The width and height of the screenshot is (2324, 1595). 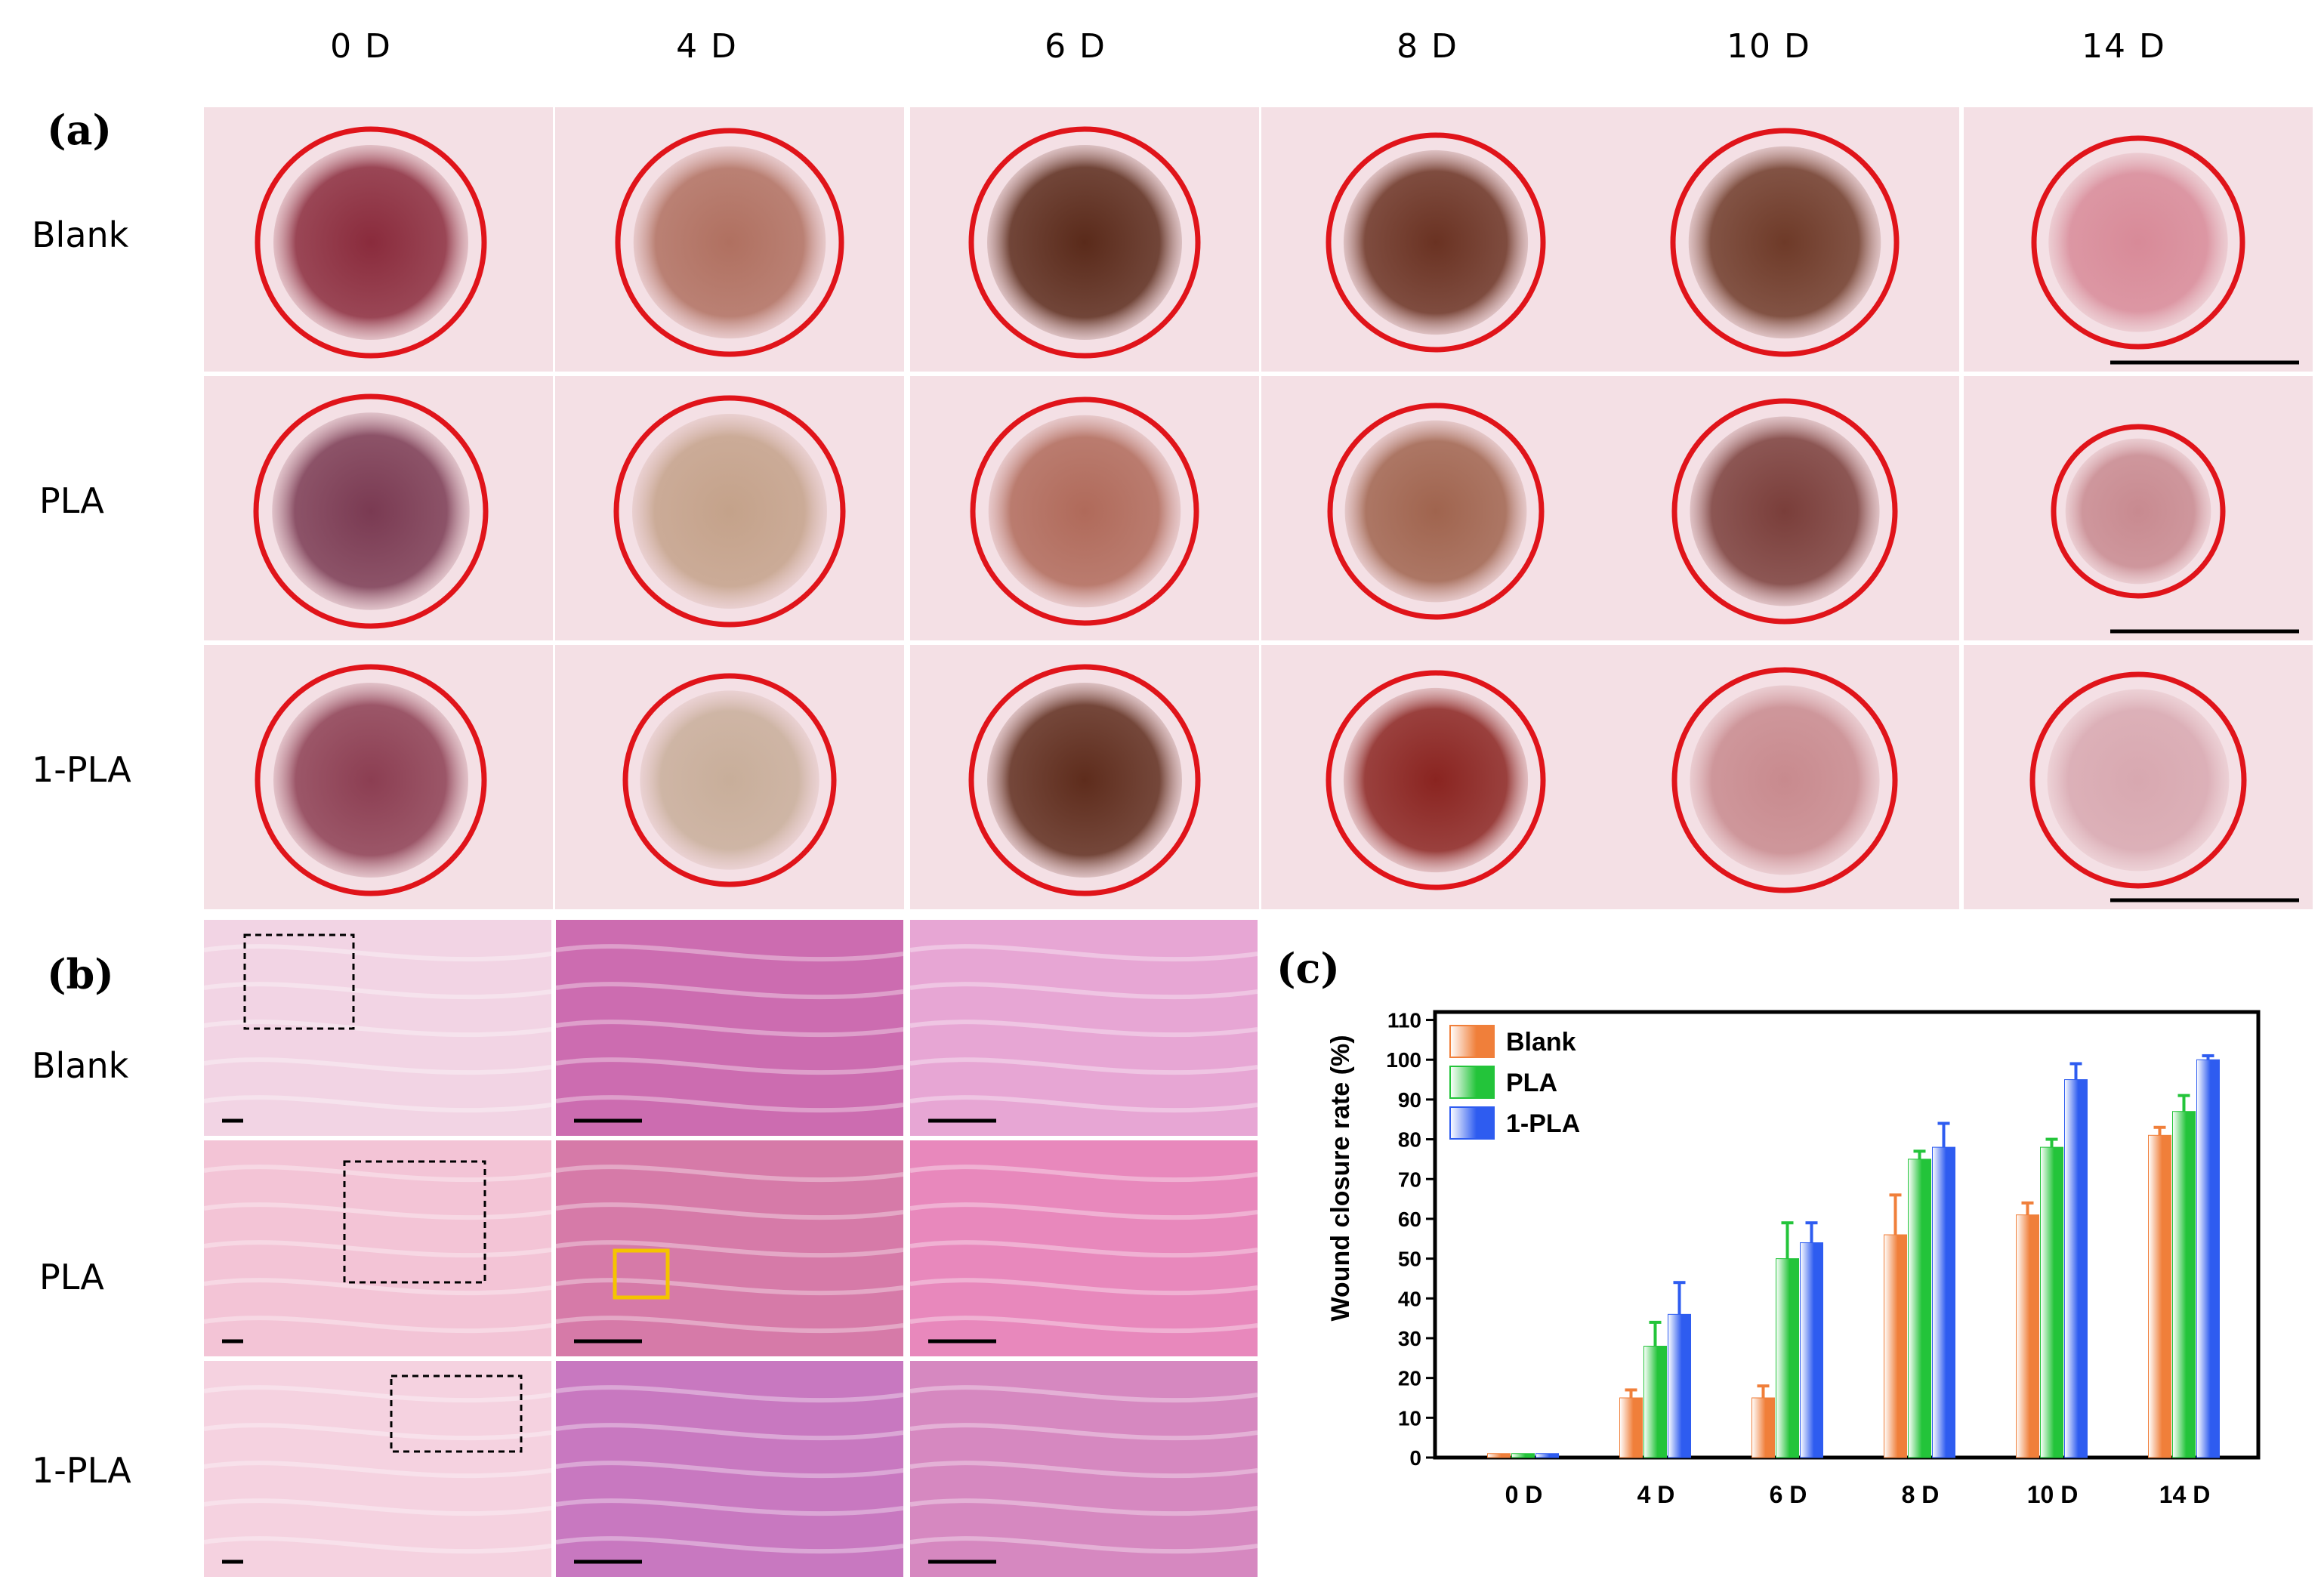 I want to click on row-label-blank-b: Blank, so click(x=80, y=1065).